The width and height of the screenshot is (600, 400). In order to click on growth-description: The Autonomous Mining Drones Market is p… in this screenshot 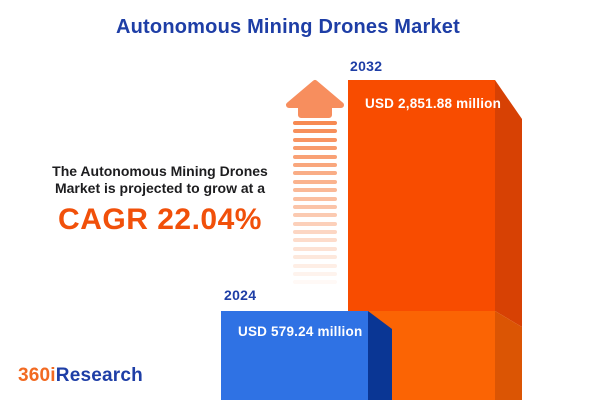, I will do `click(160, 200)`.